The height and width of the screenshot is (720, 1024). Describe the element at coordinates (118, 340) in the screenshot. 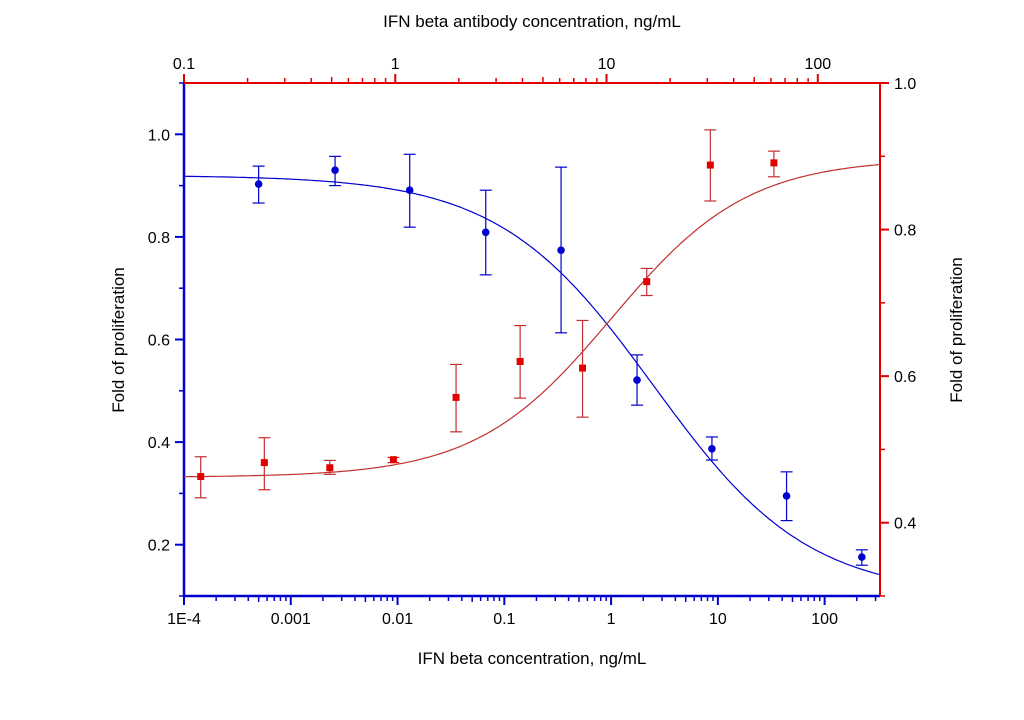

I see `left-axis-label: Fold of proliferation` at that location.